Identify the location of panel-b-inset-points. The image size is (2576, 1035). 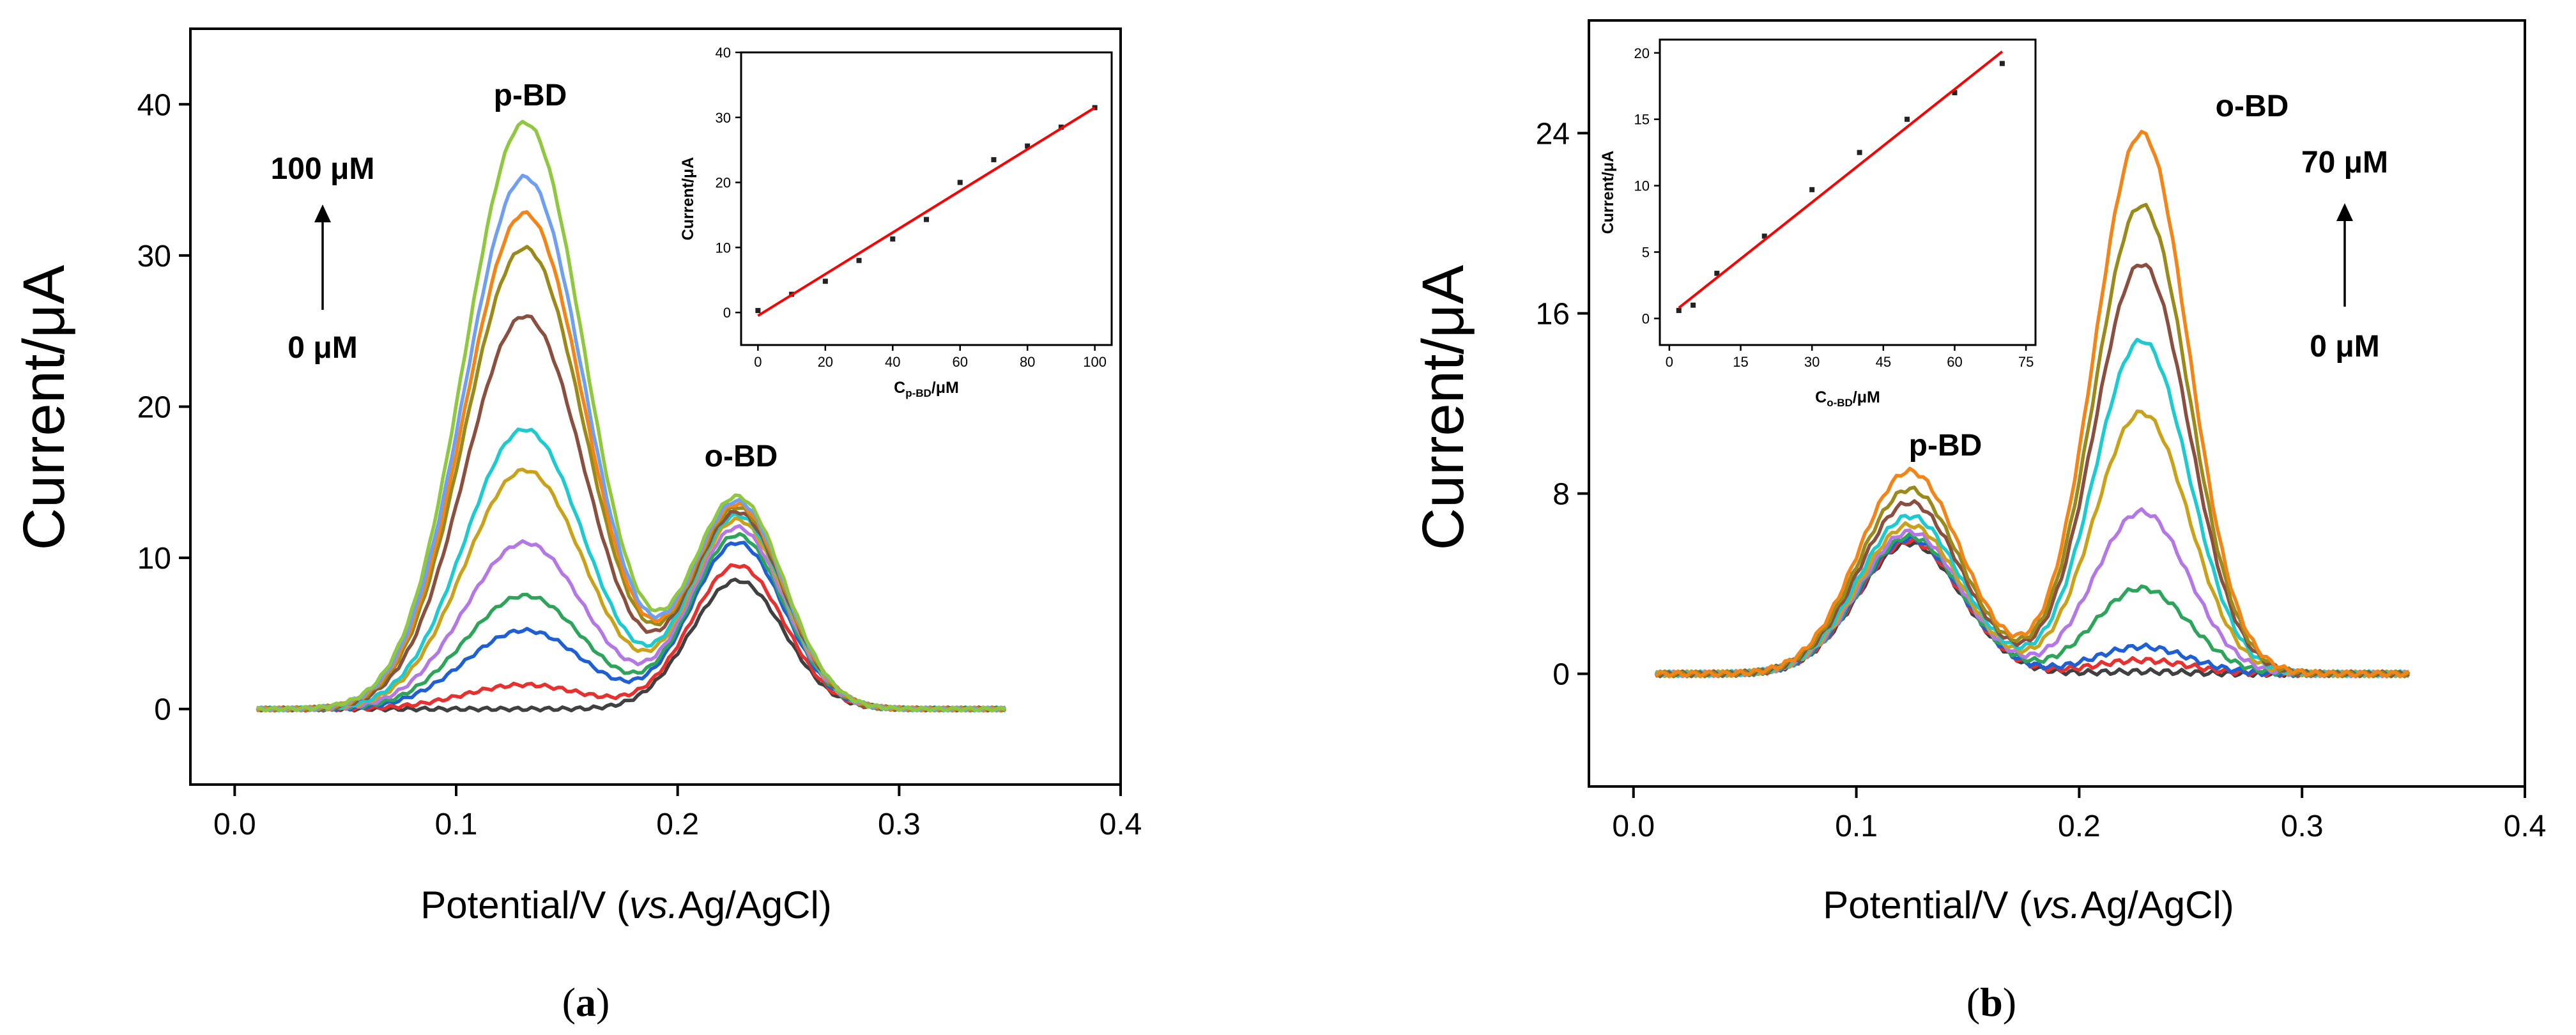
(1840, 187).